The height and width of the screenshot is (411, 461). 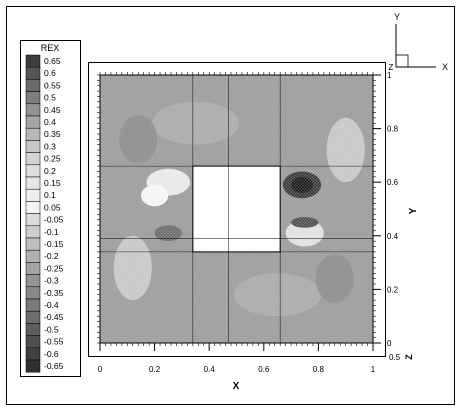 What do you see at coordinates (445, 67) in the screenshot?
I see `triad-x-label: X` at bounding box center [445, 67].